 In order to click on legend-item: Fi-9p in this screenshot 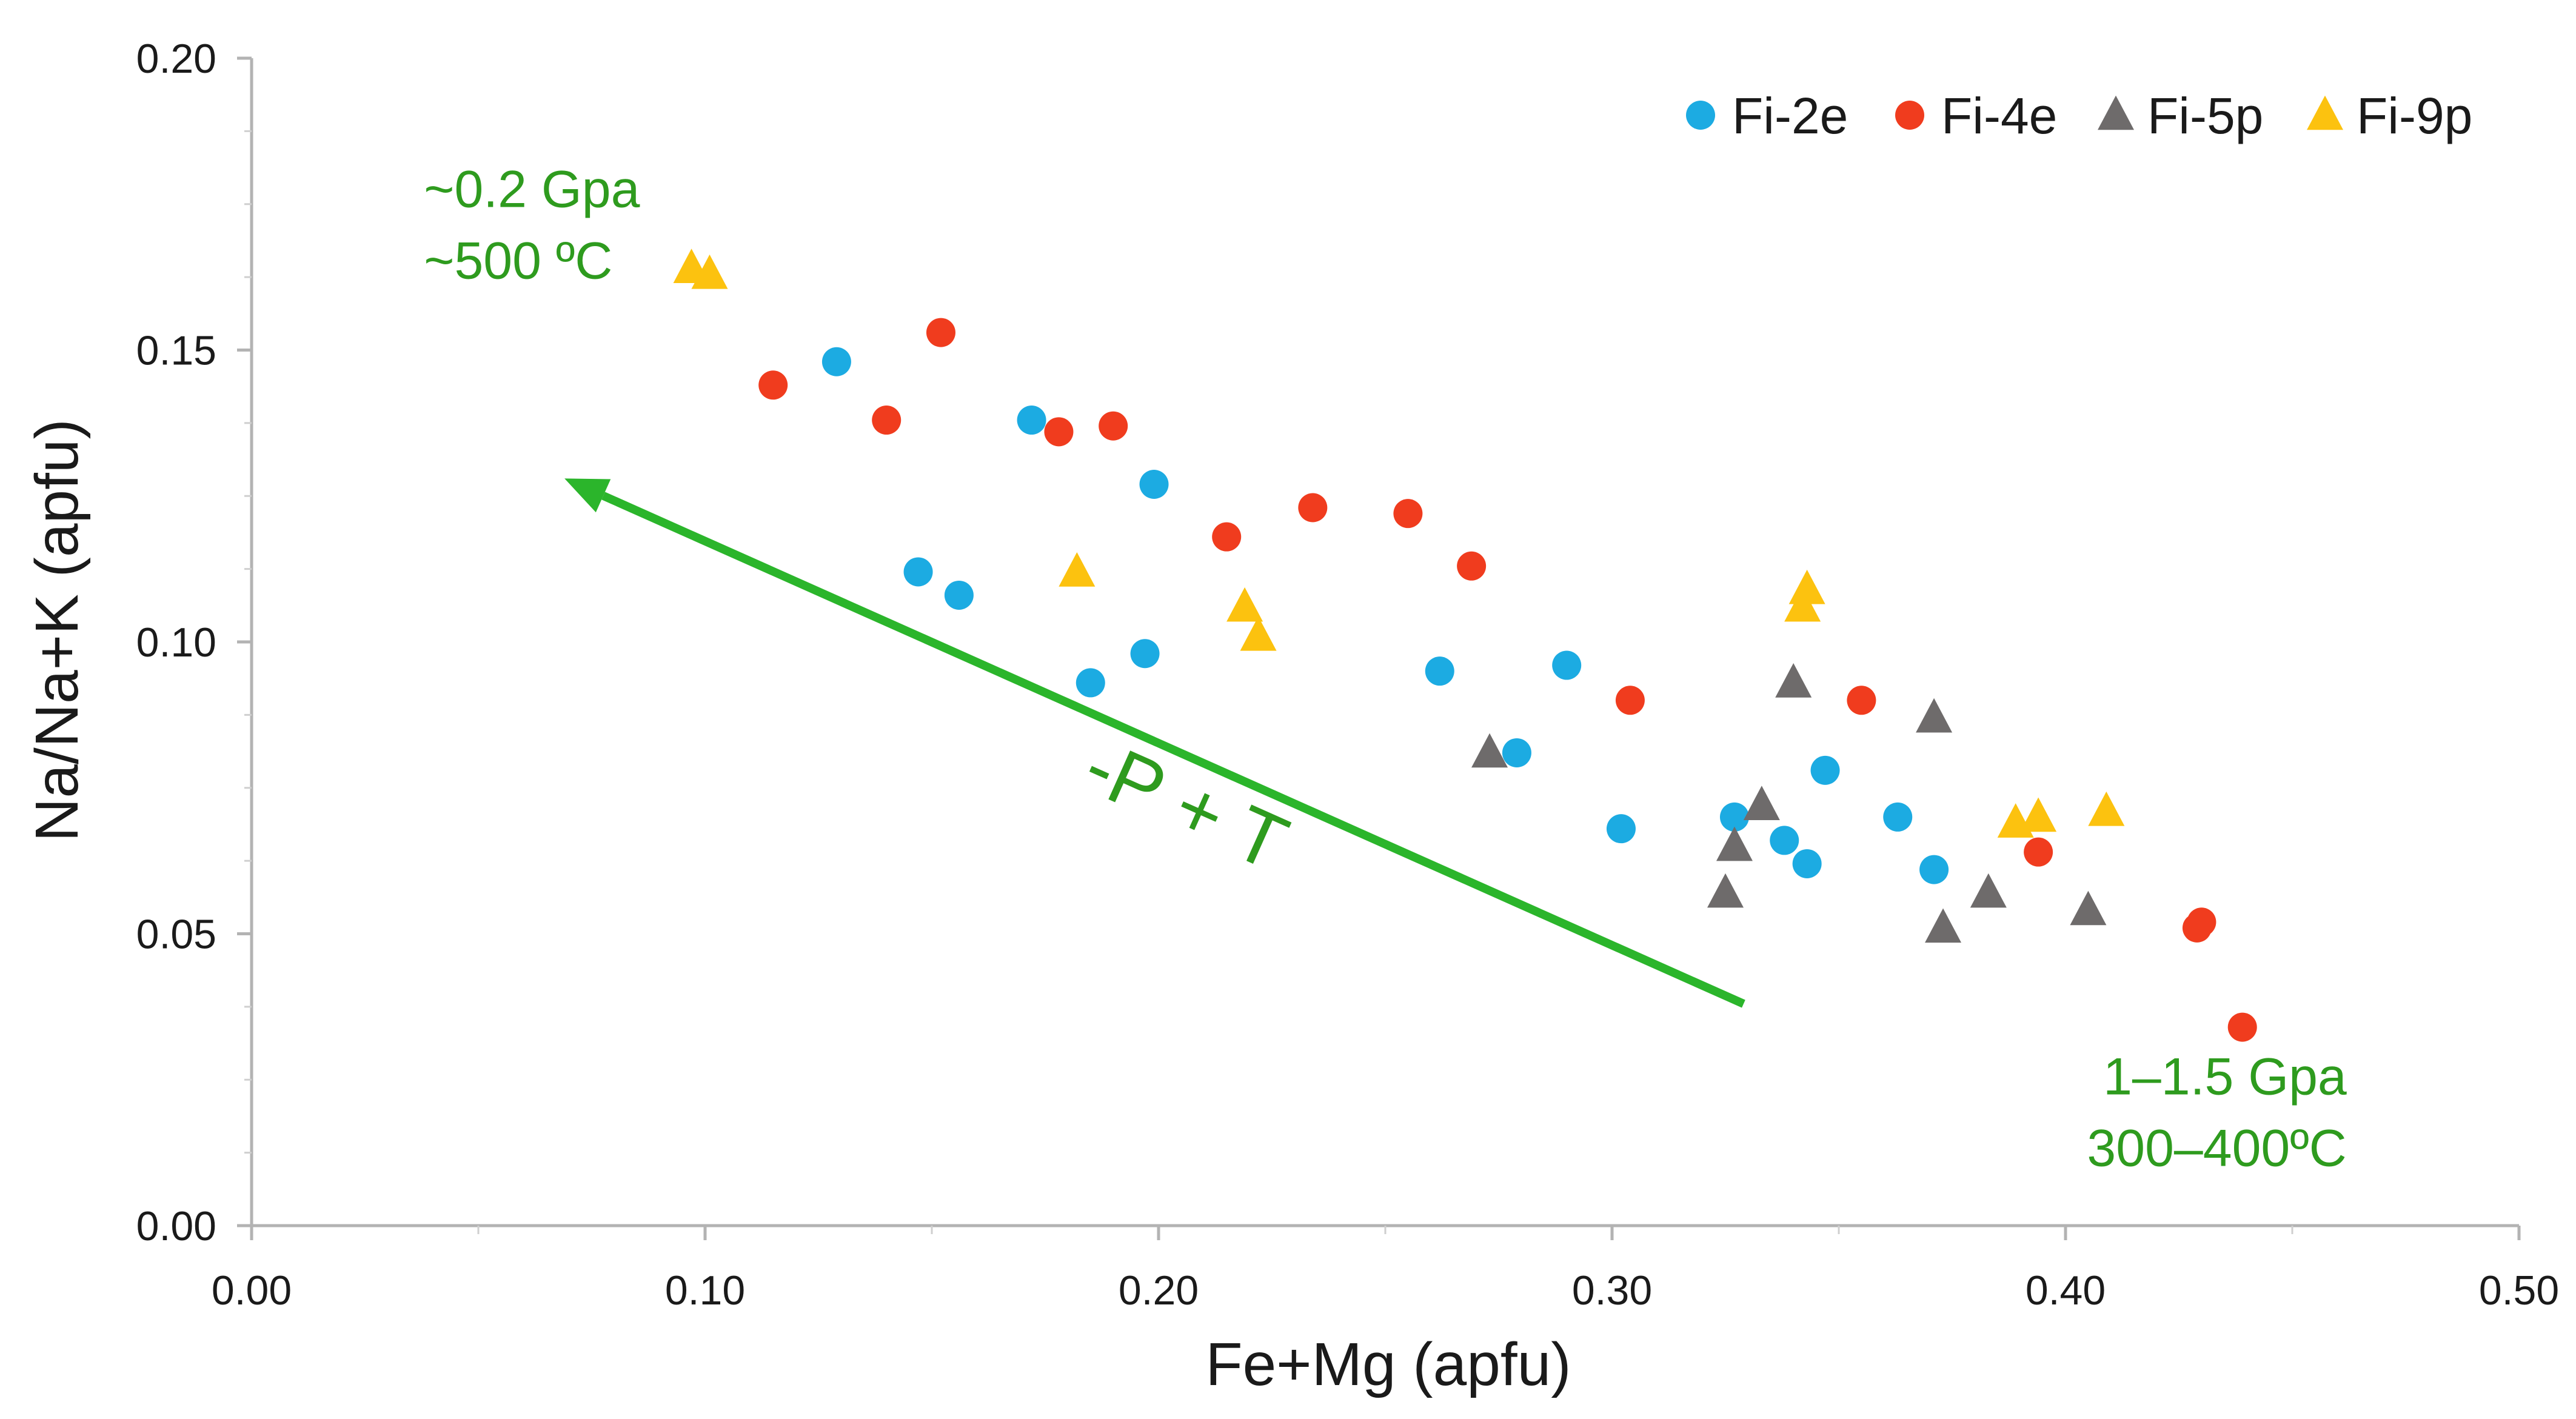, I will do `click(2389, 115)`.